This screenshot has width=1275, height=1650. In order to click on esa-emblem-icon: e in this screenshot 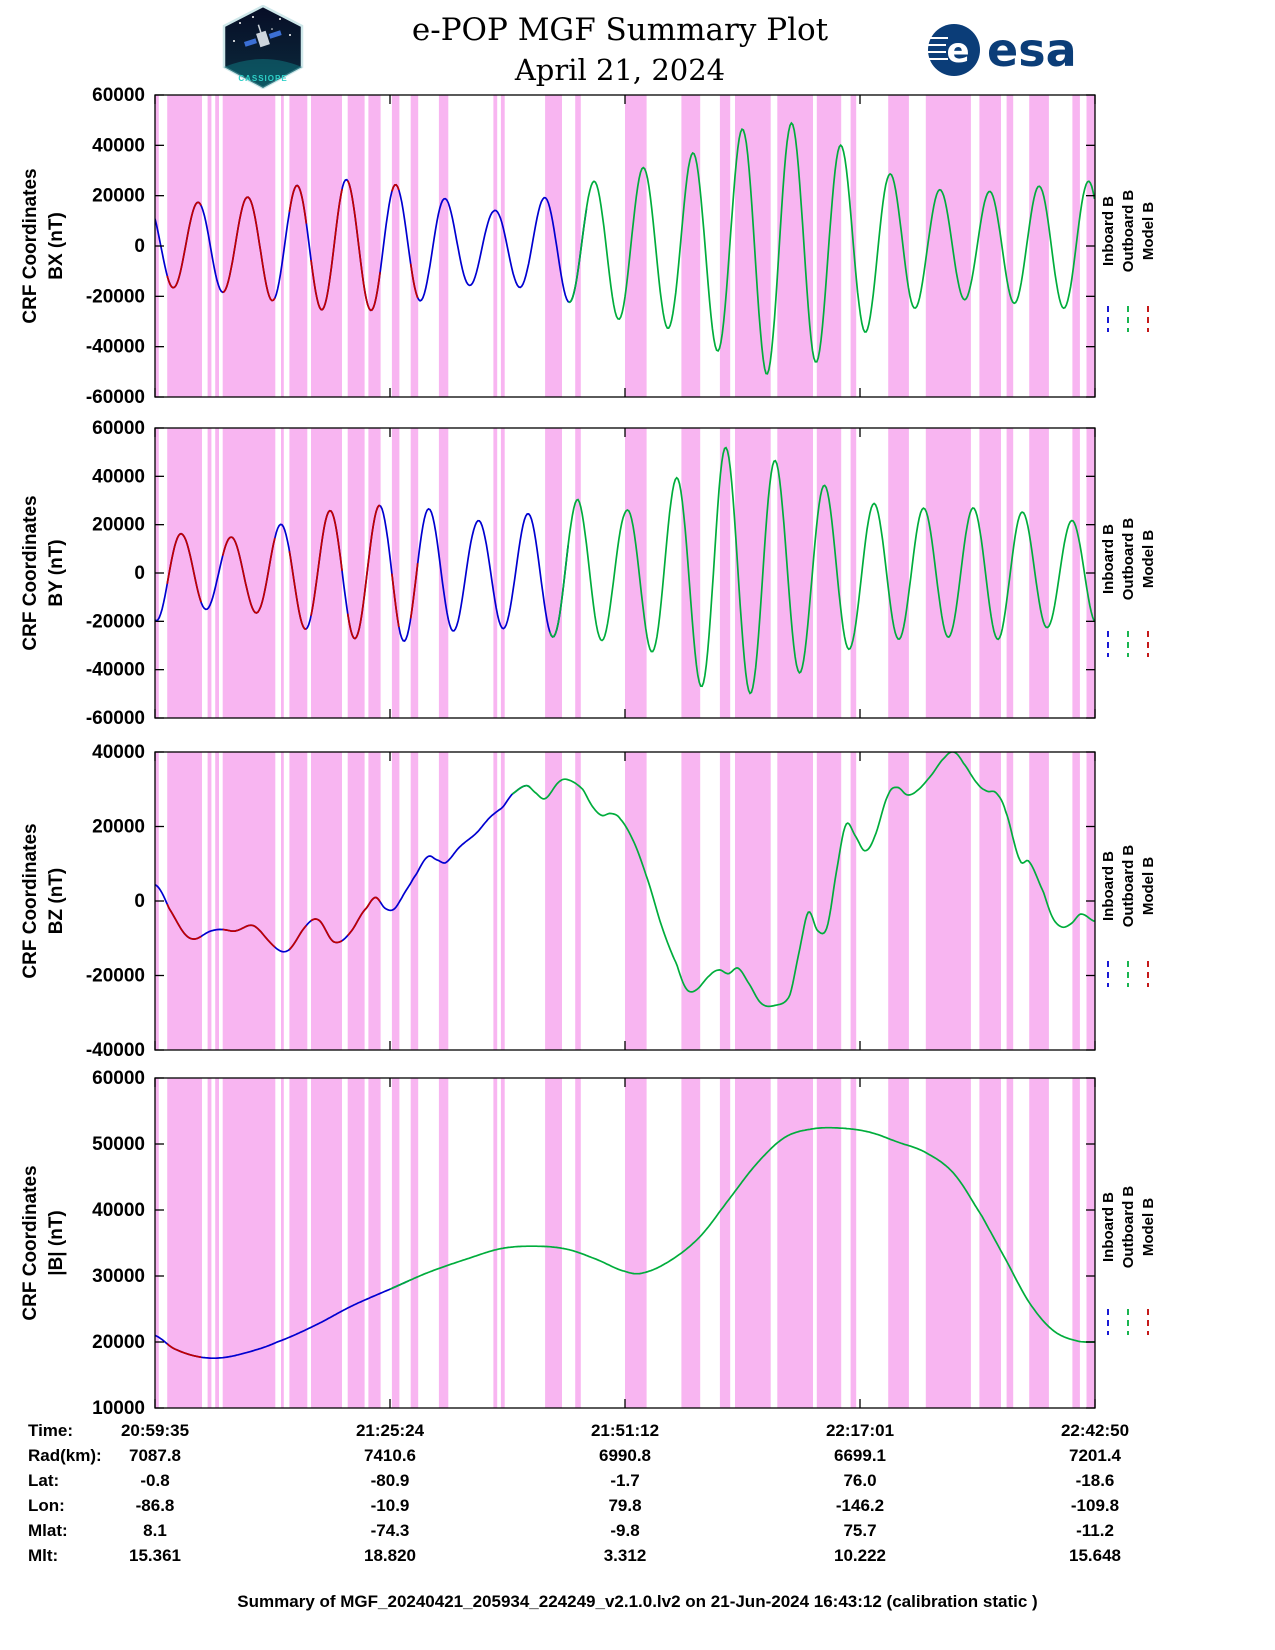, I will do `click(954, 50)`.